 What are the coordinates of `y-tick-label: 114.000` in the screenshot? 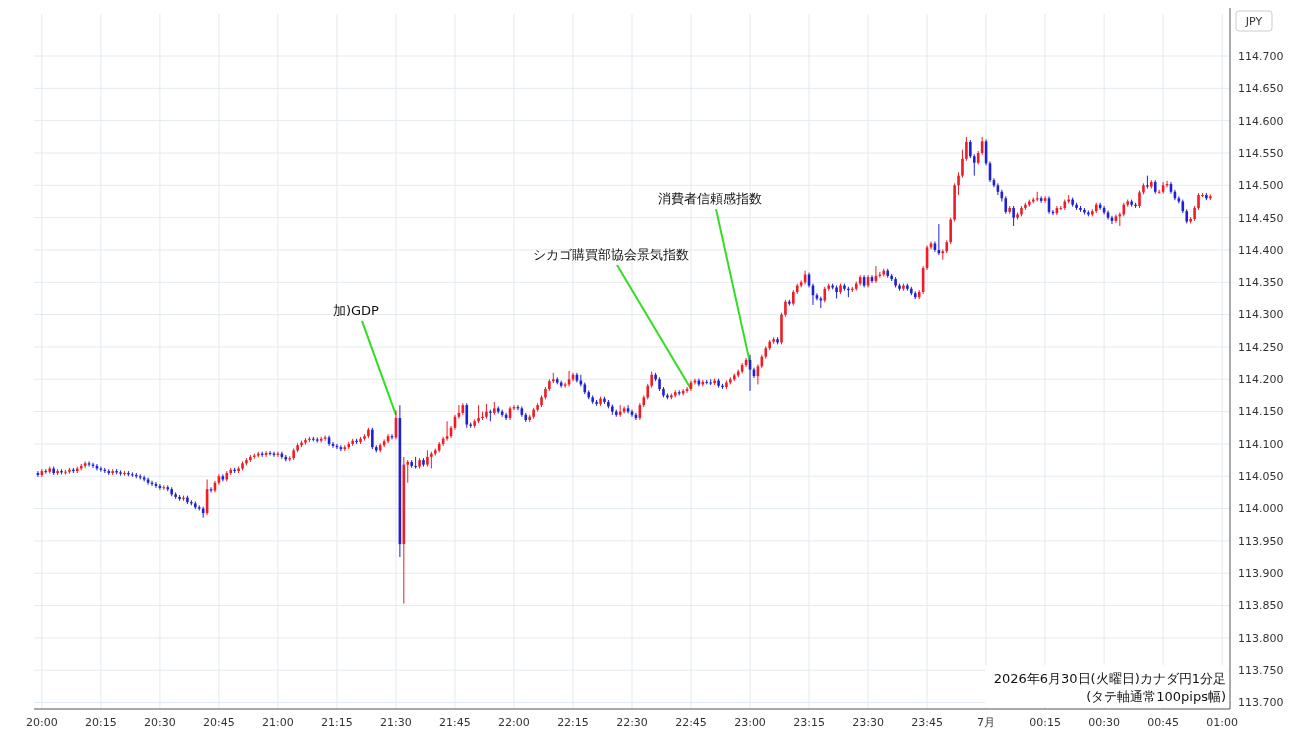 It's located at (1261, 509).